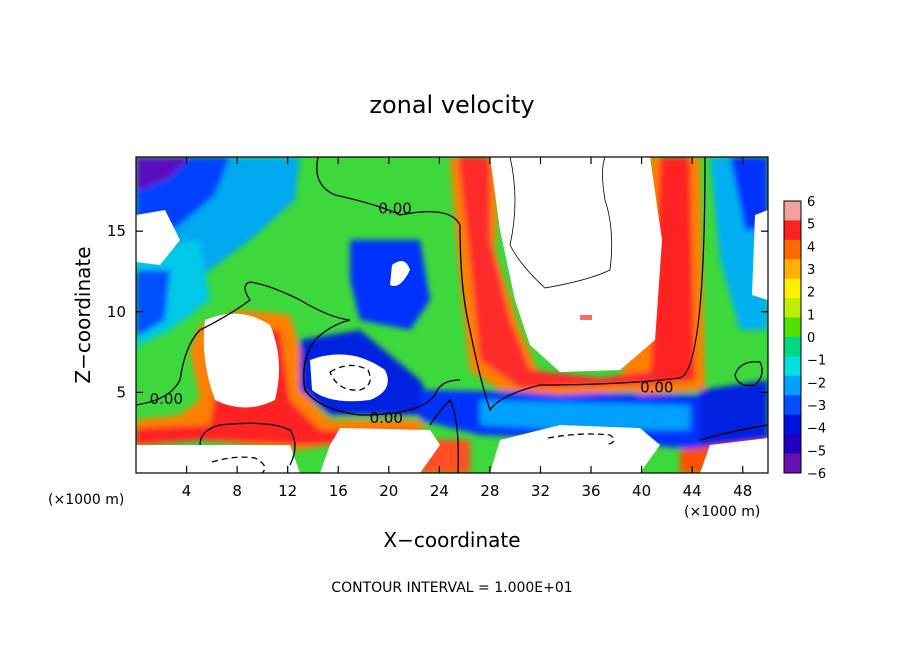 The width and height of the screenshot is (904, 654). I want to click on colorbar: 6 5 4 3 2 1 0 −1 −2 −3 −4 −5 −6, so click(804, 338).